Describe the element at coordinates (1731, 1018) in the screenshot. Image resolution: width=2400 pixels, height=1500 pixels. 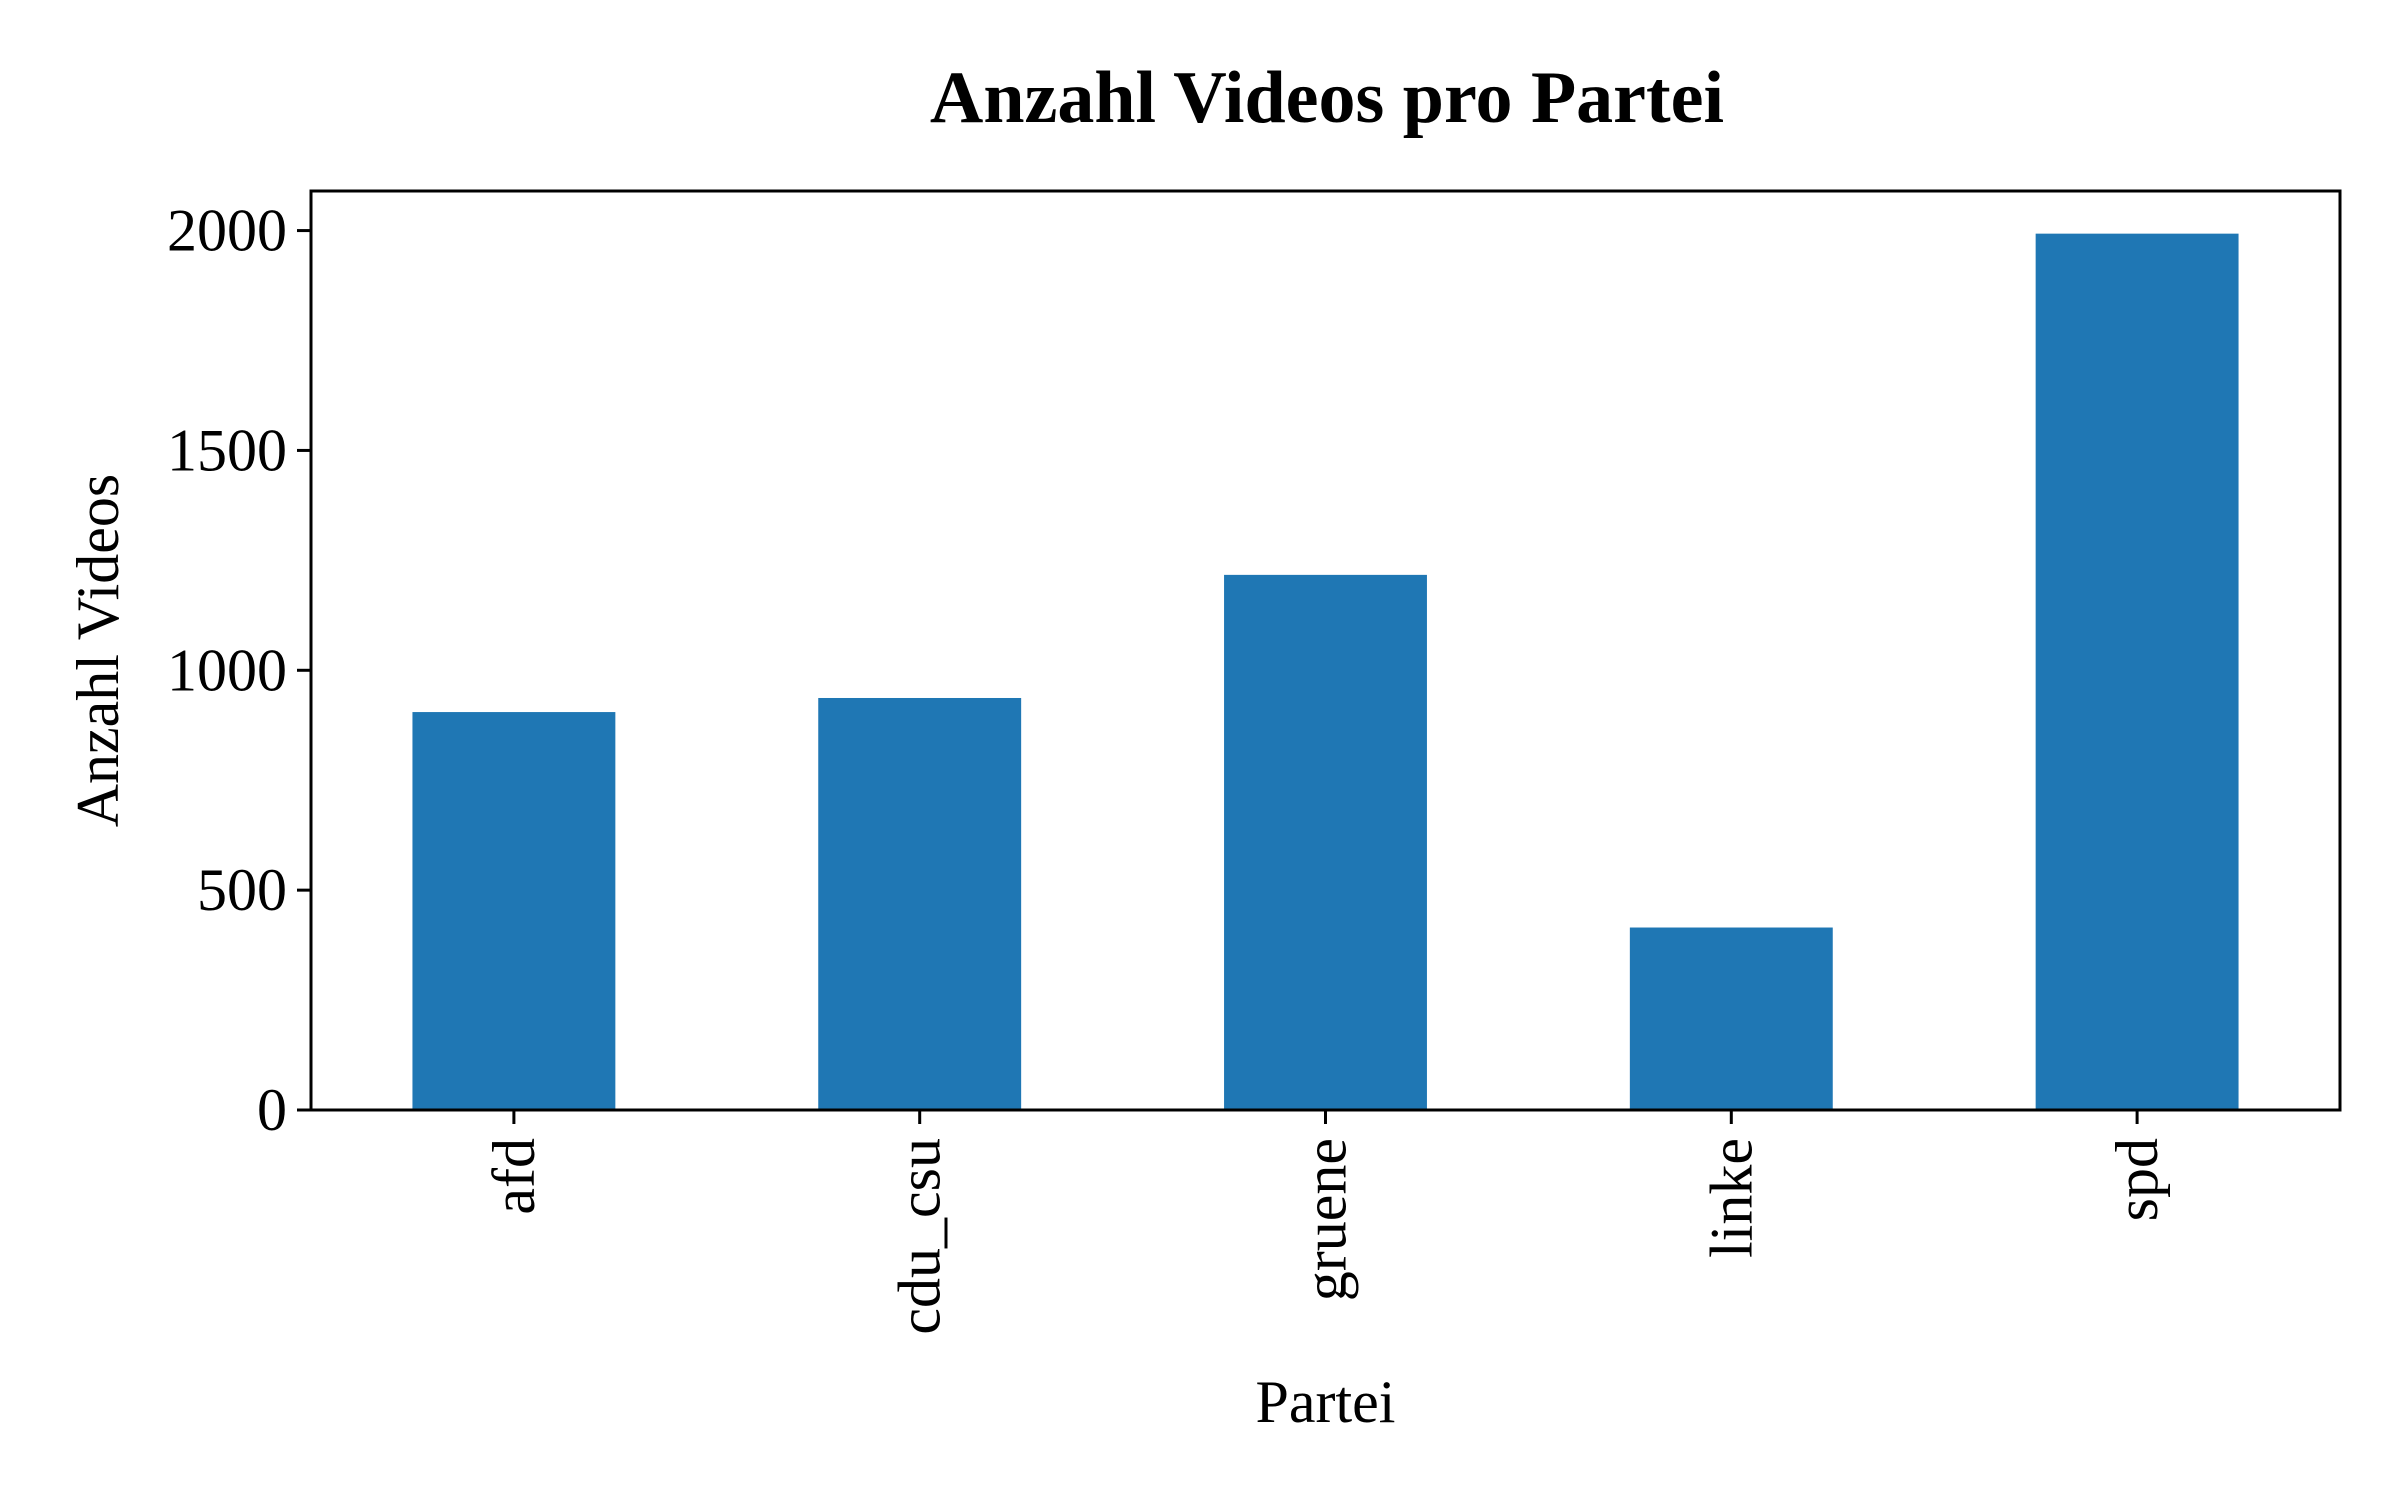
I see `bar-linke` at that location.